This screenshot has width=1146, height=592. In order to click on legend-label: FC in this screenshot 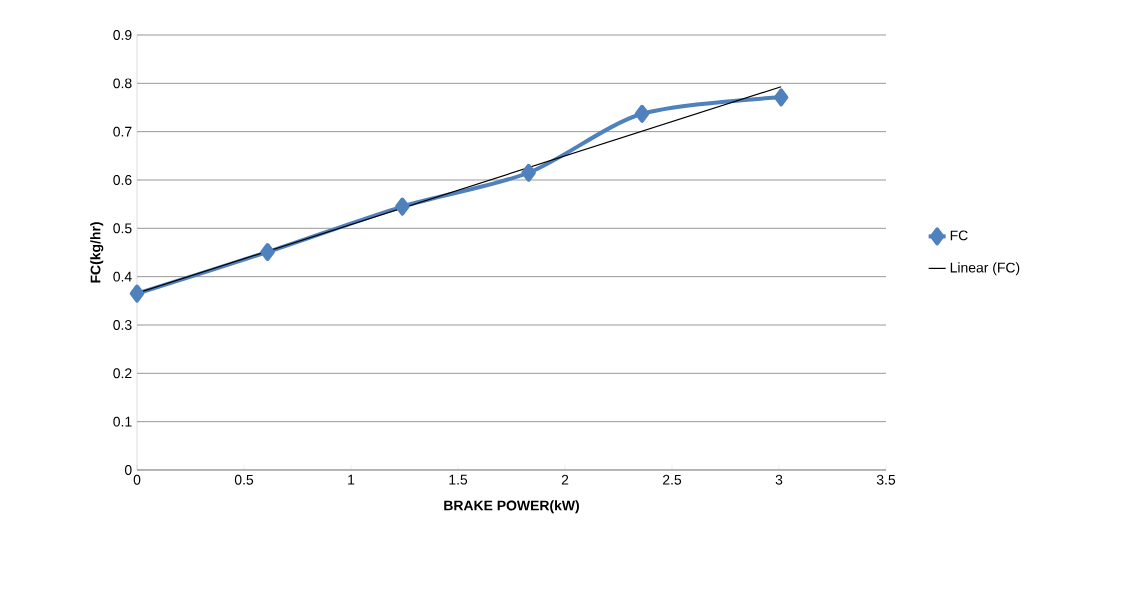, I will do `click(959, 235)`.